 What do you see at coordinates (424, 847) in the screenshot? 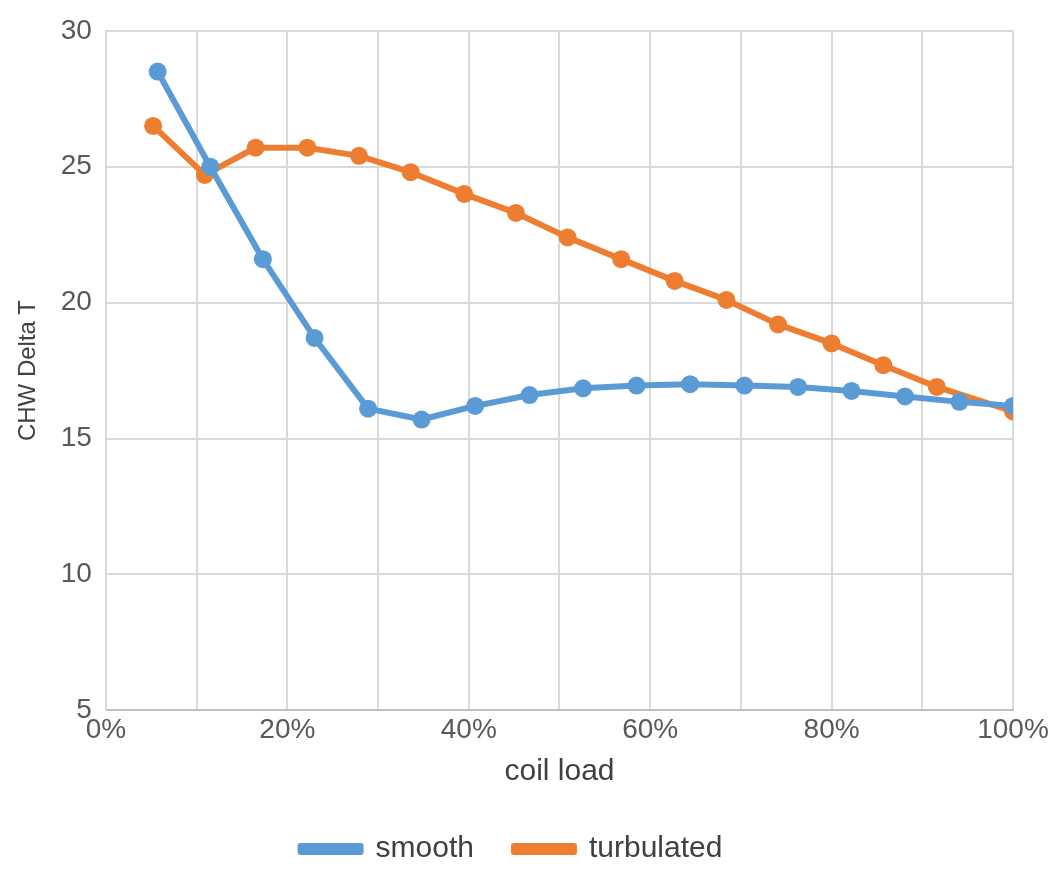
I see `legend-label: smooth` at bounding box center [424, 847].